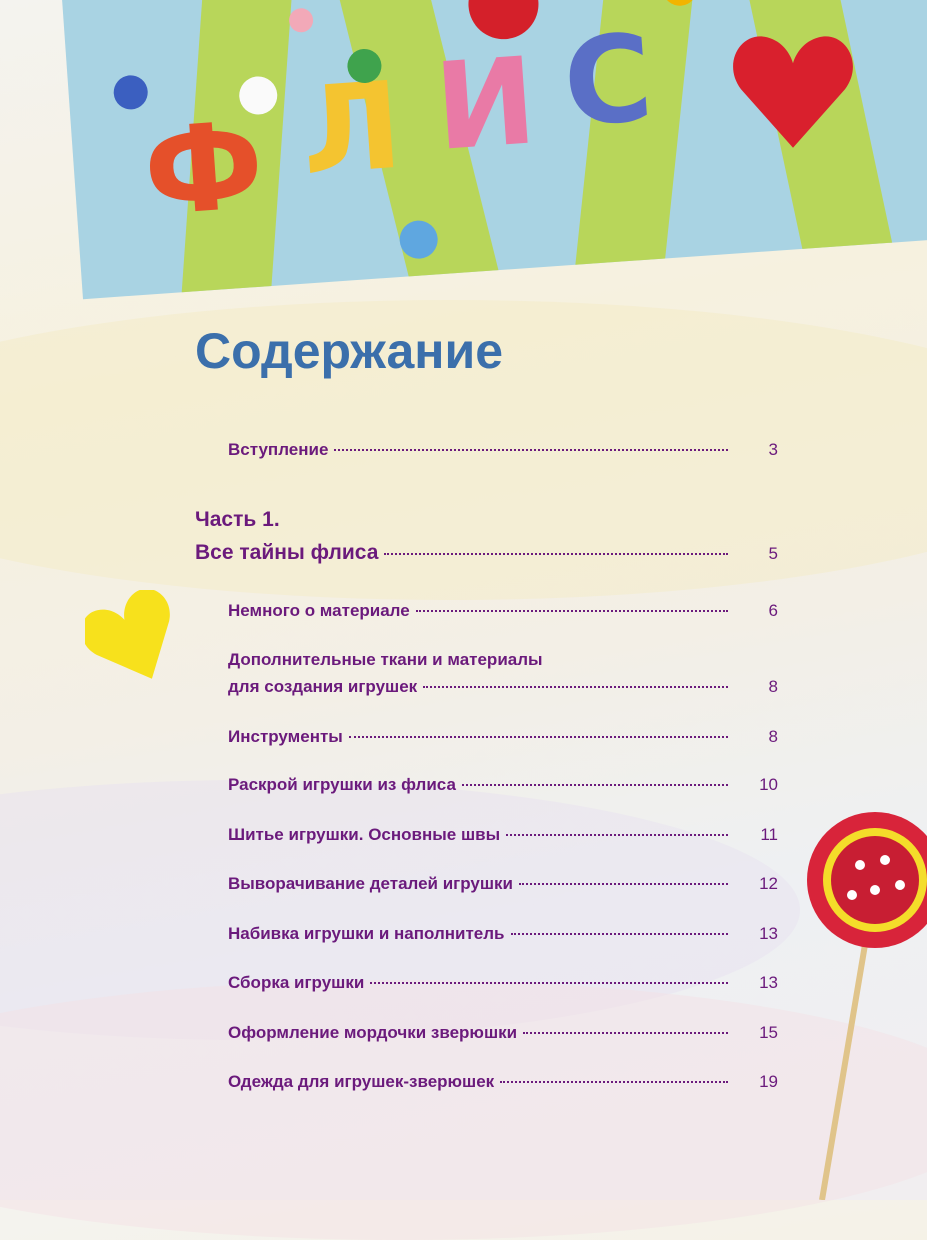 The width and height of the screenshot is (927, 1240). I want to click on toc-page-number: 12, so click(768, 883).